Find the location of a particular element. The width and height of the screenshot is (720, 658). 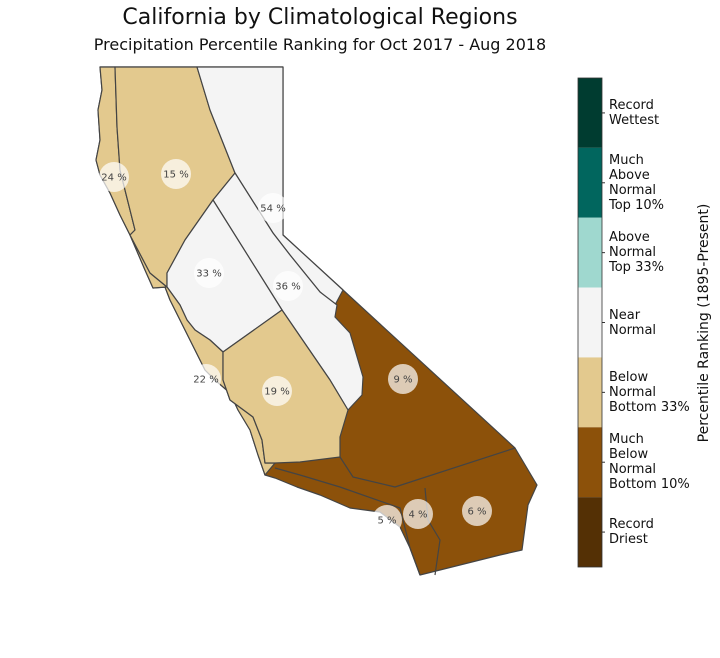

region-value-label: 36 % is located at coordinates (287, 287).